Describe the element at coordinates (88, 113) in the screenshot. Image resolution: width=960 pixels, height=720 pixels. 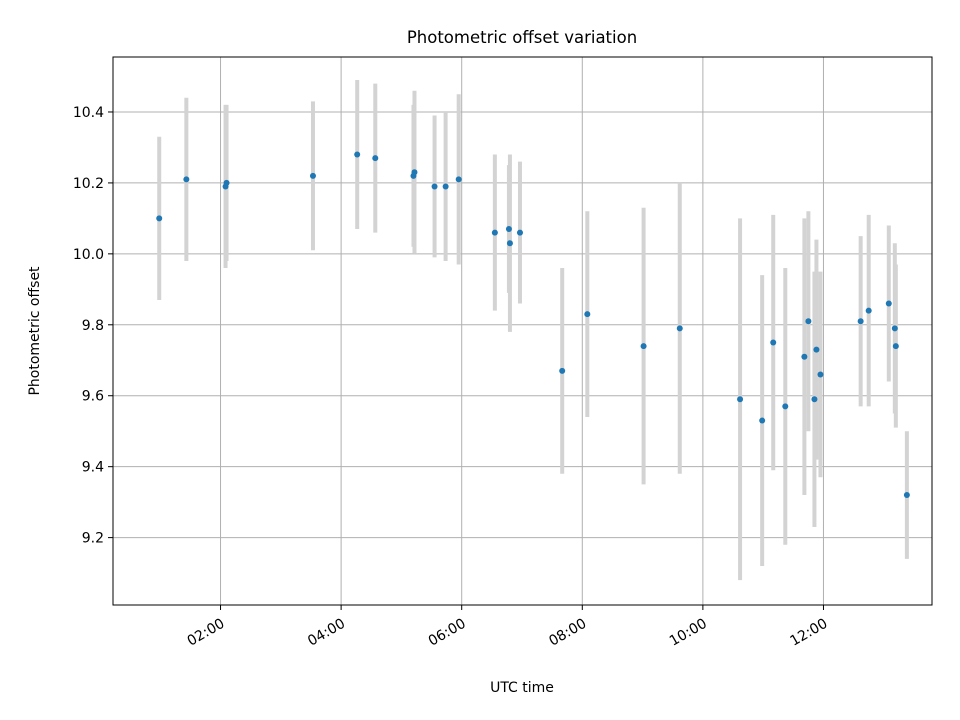
I see `y-tick-label: 10.4` at that location.